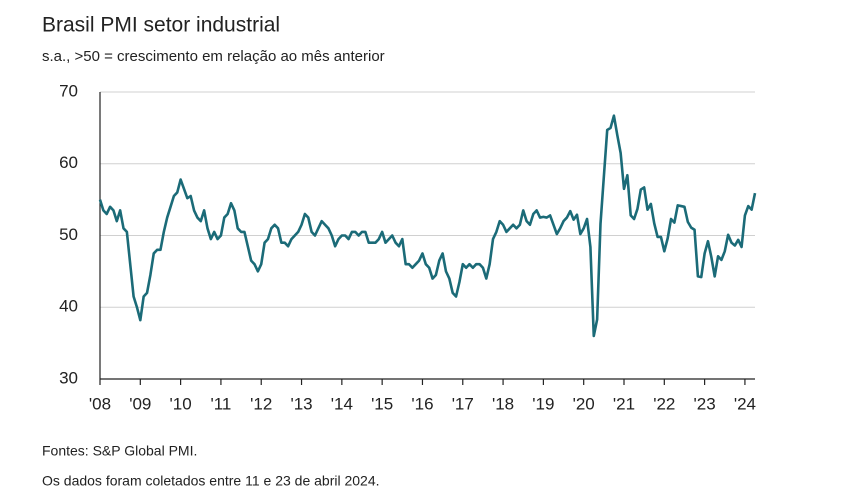 Image resolution: width=843 pixels, height=502 pixels. I want to click on y-tick-label: 60, so click(68, 162).